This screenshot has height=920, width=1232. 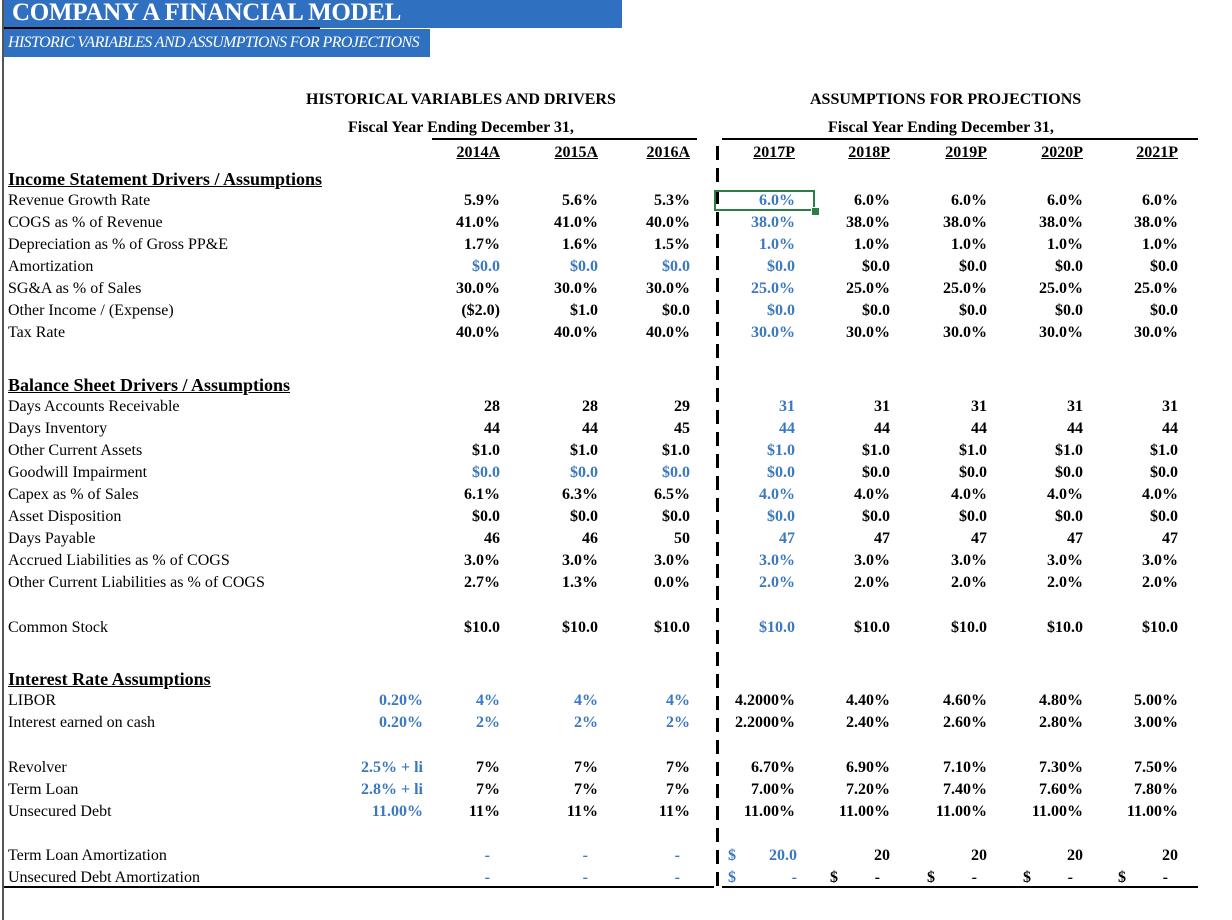 I want to click on value-cell: 5.00%, so click(x=1156, y=700).